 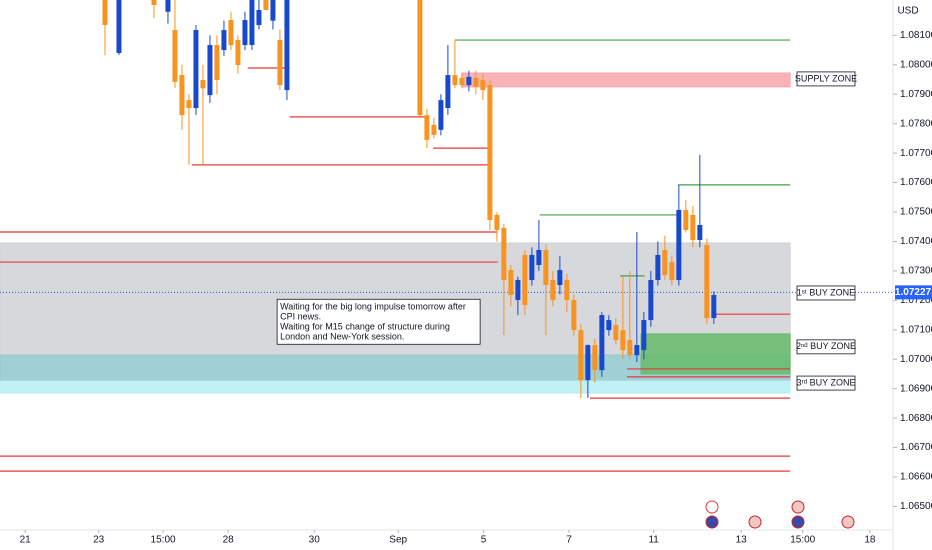 I want to click on zone-label: SUPPLY ZONE, so click(x=826, y=78).